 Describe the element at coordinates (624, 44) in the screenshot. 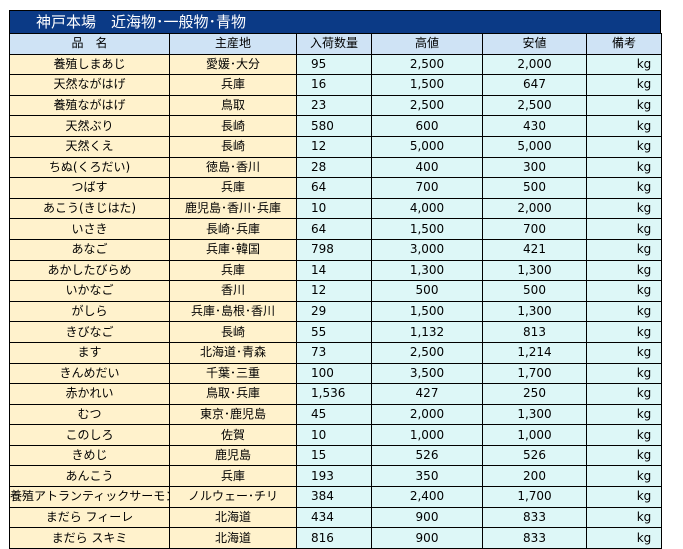

I see `header-note: 備考` at that location.